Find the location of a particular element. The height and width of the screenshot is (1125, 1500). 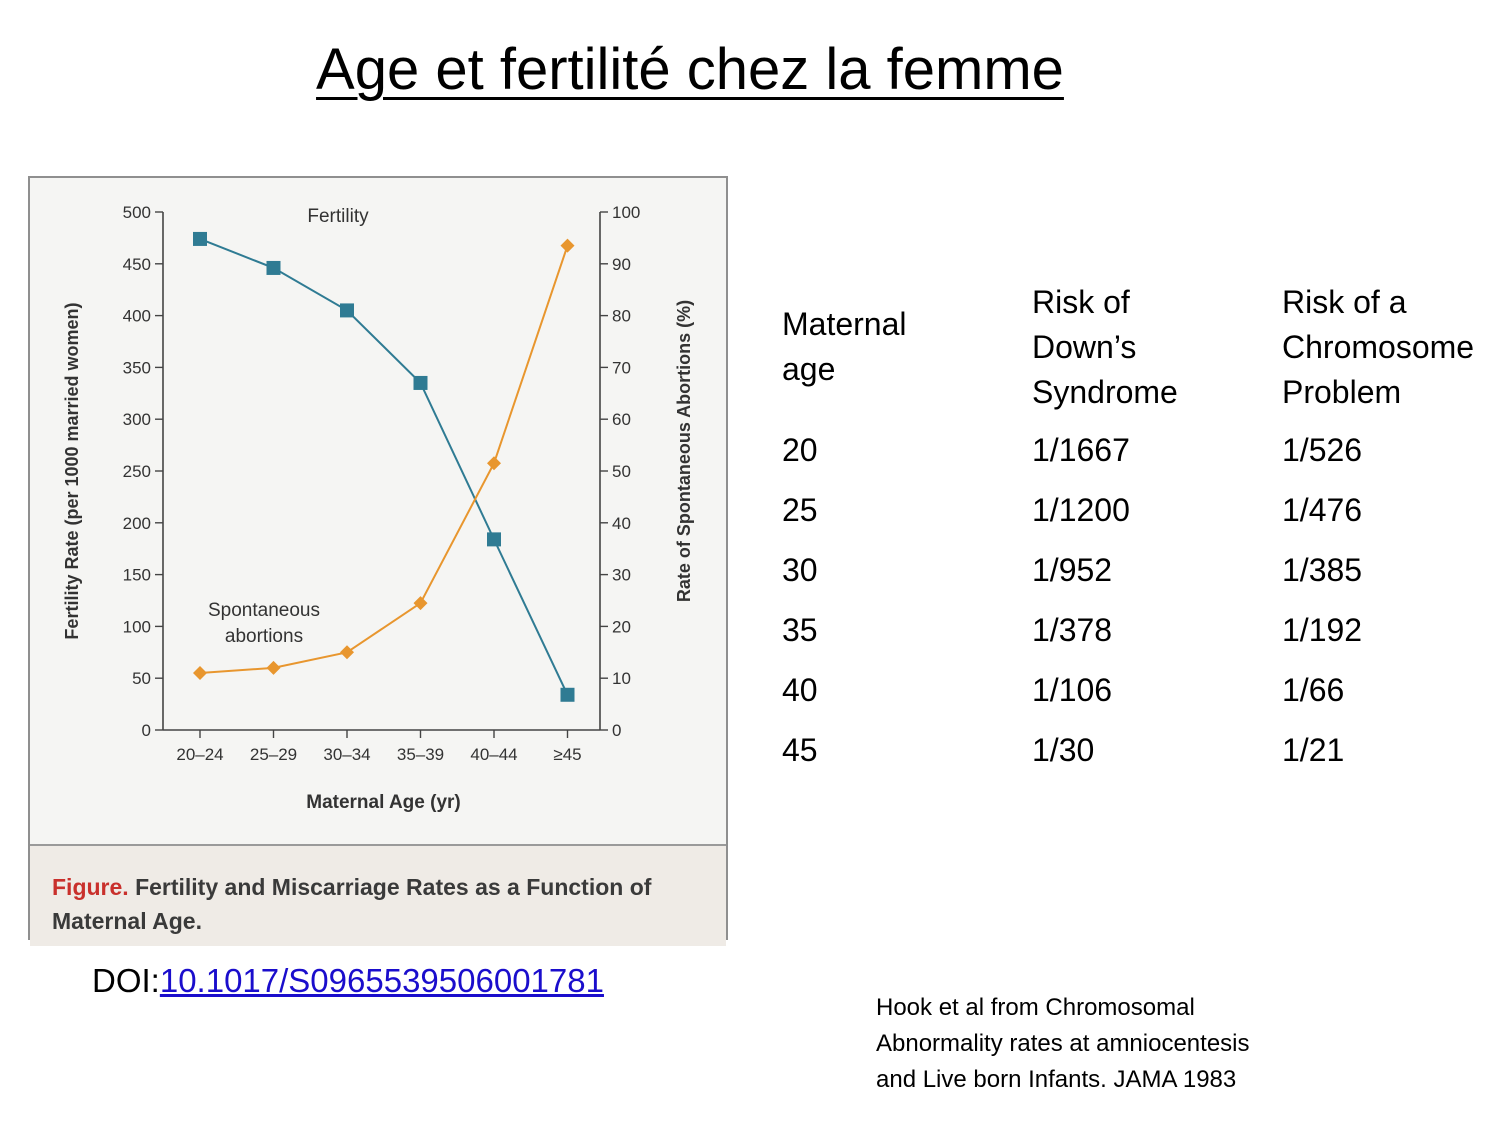

down-risk-cell: 1/952 is located at coordinates (1072, 570).